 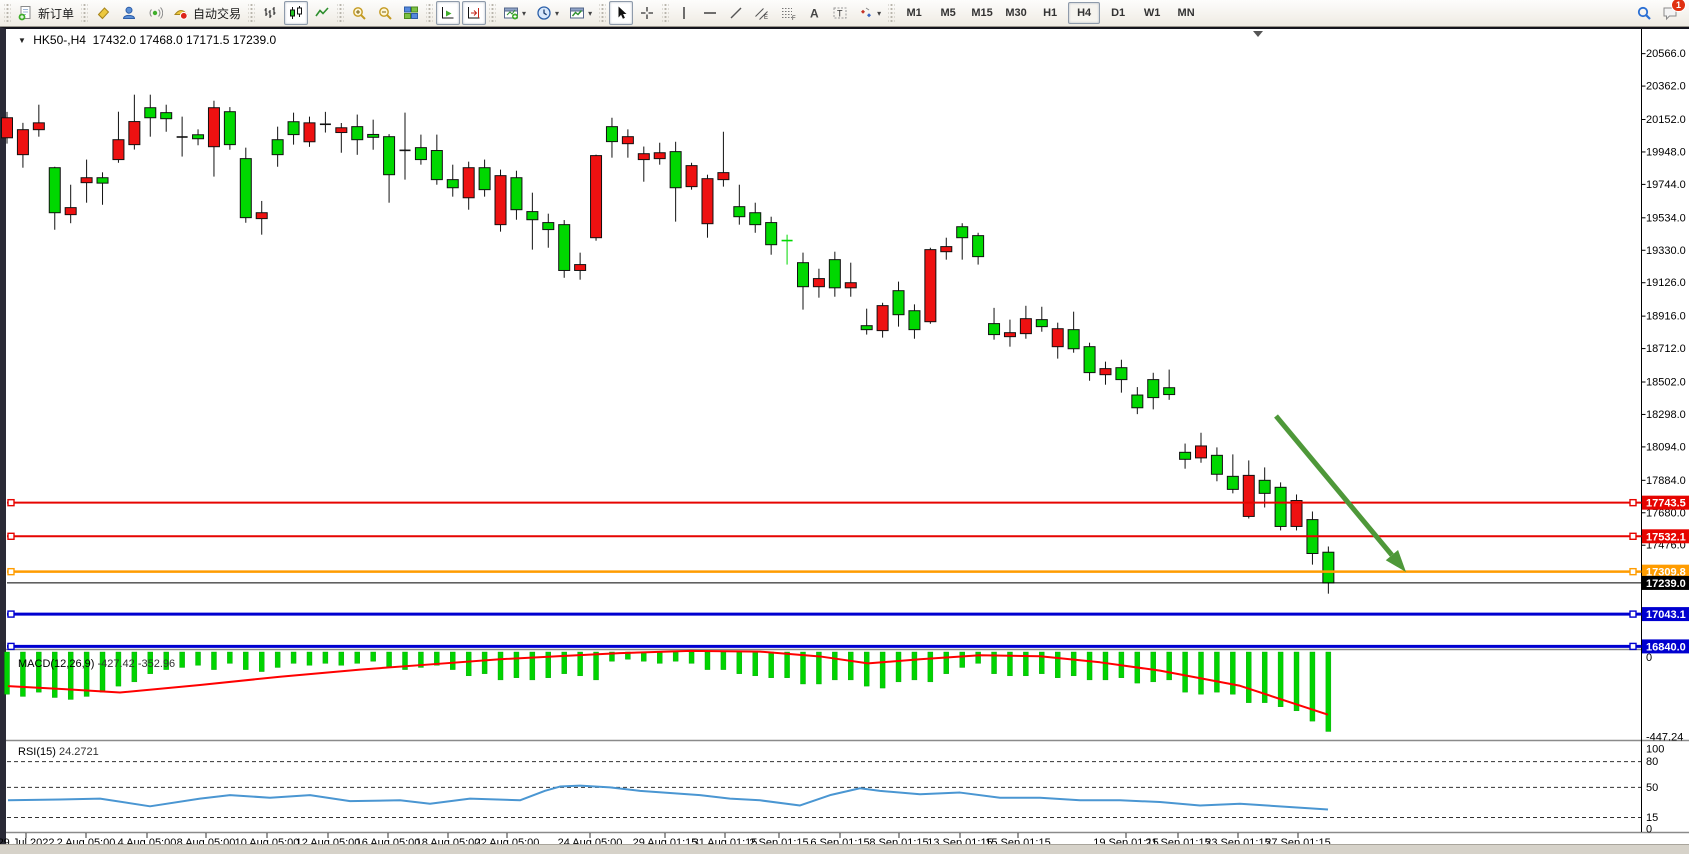 What do you see at coordinates (1334, 485) in the screenshot?
I see `trend-arrow-line` at bounding box center [1334, 485].